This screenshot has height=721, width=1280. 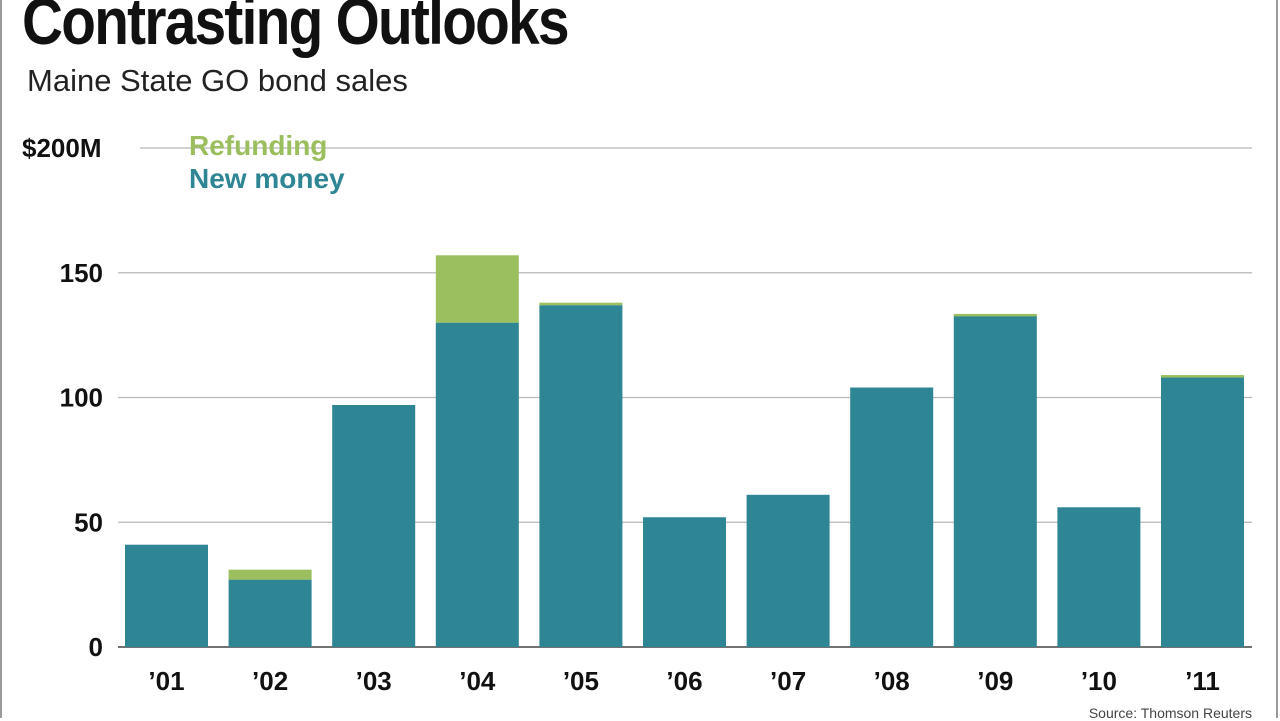 What do you see at coordinates (892, 517) in the screenshot?
I see `bar-new-money-’08` at bounding box center [892, 517].